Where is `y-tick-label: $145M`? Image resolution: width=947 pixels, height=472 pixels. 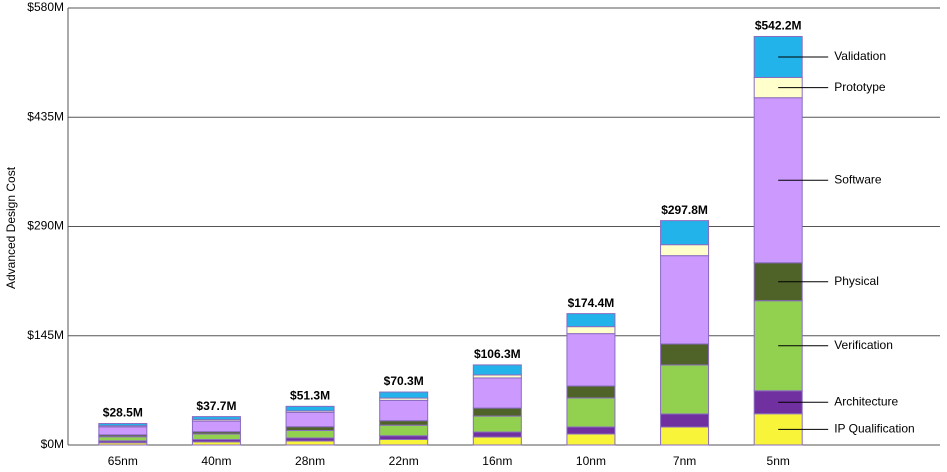 y-tick-label: $145M is located at coordinates (45, 335).